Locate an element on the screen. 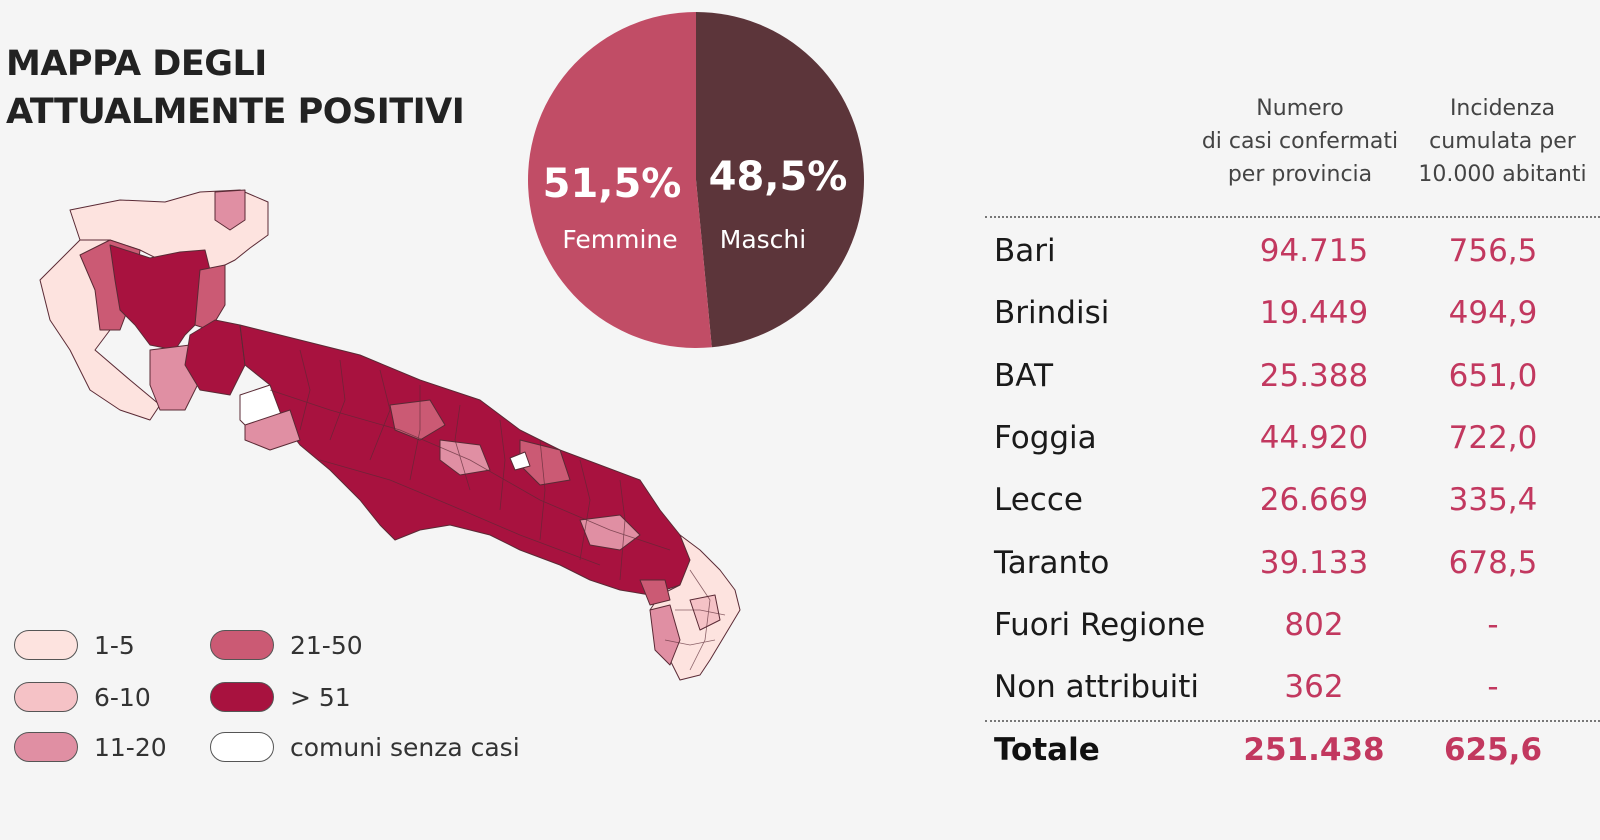 Image resolution: width=1600 pixels, height=840 pixels. column-header-cases: Numero di casi confermati per provincia is located at coordinates (1300, 141).